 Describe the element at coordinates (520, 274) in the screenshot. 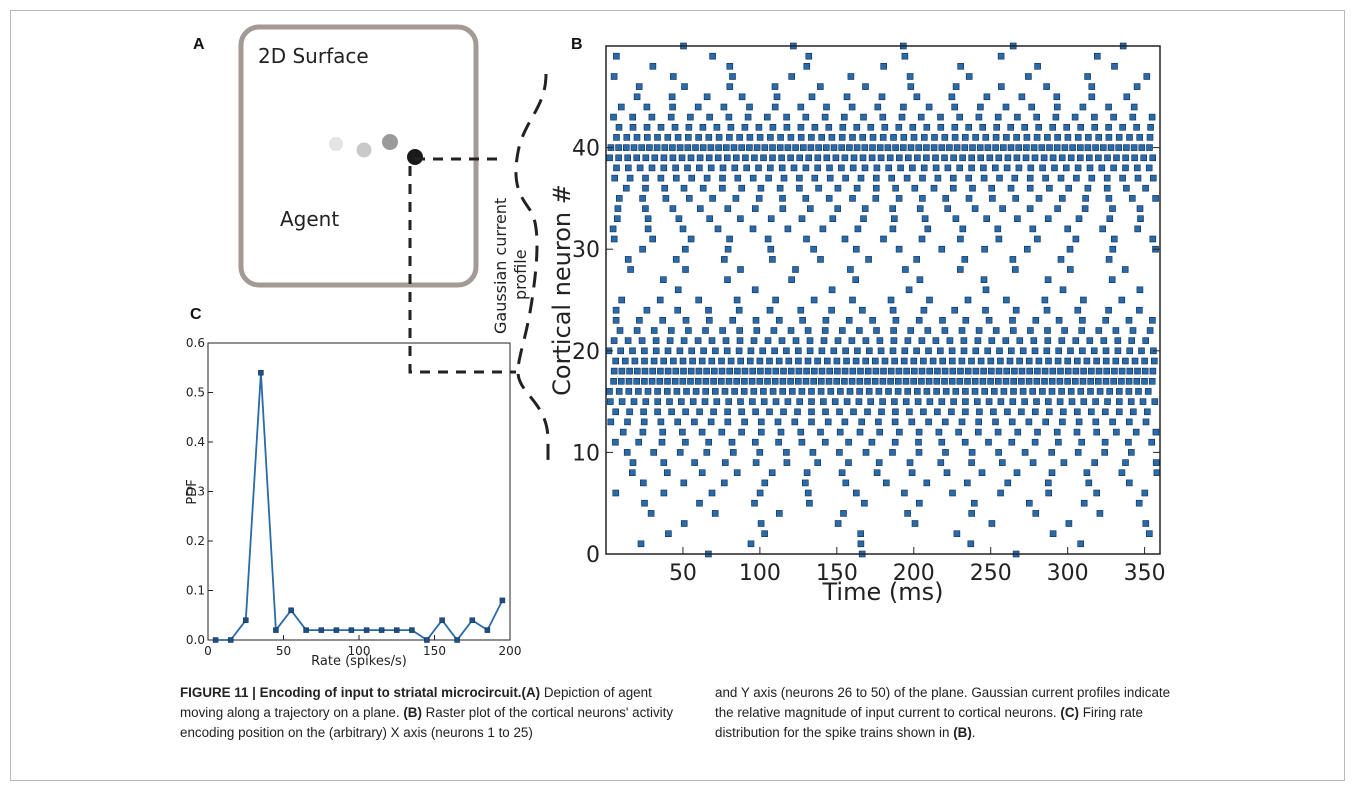

I see `gaussian-label-line2: profile` at that location.